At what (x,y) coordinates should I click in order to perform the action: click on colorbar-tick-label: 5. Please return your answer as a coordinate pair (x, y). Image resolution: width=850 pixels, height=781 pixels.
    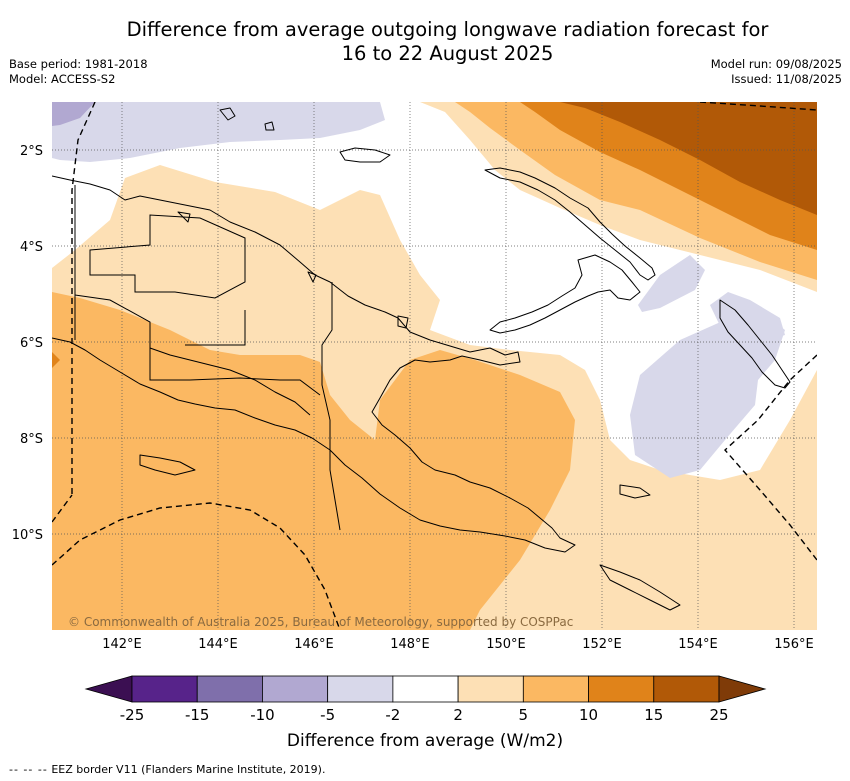
    Looking at the image, I should click on (524, 715).